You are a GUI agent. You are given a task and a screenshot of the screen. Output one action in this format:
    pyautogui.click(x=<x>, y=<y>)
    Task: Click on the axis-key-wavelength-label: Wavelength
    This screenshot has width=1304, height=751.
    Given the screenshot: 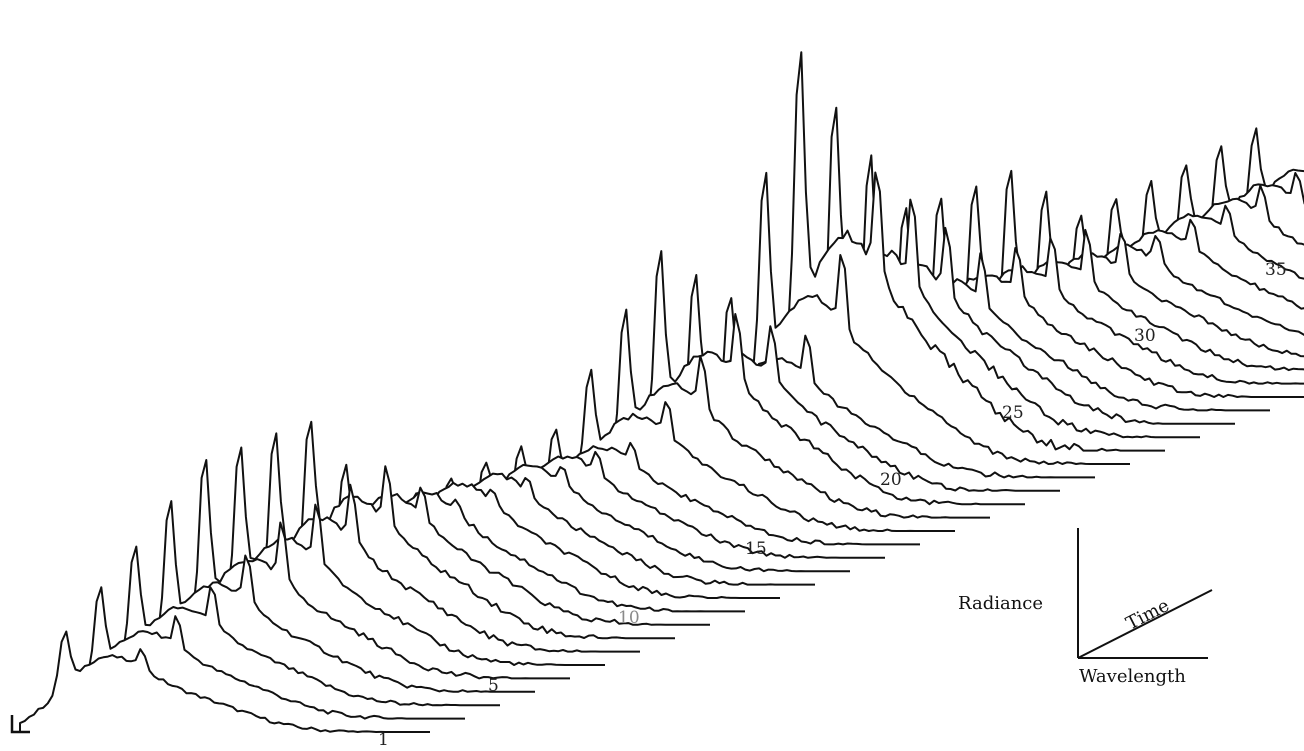 What is the action you would take?
    pyautogui.click(x=1132, y=676)
    